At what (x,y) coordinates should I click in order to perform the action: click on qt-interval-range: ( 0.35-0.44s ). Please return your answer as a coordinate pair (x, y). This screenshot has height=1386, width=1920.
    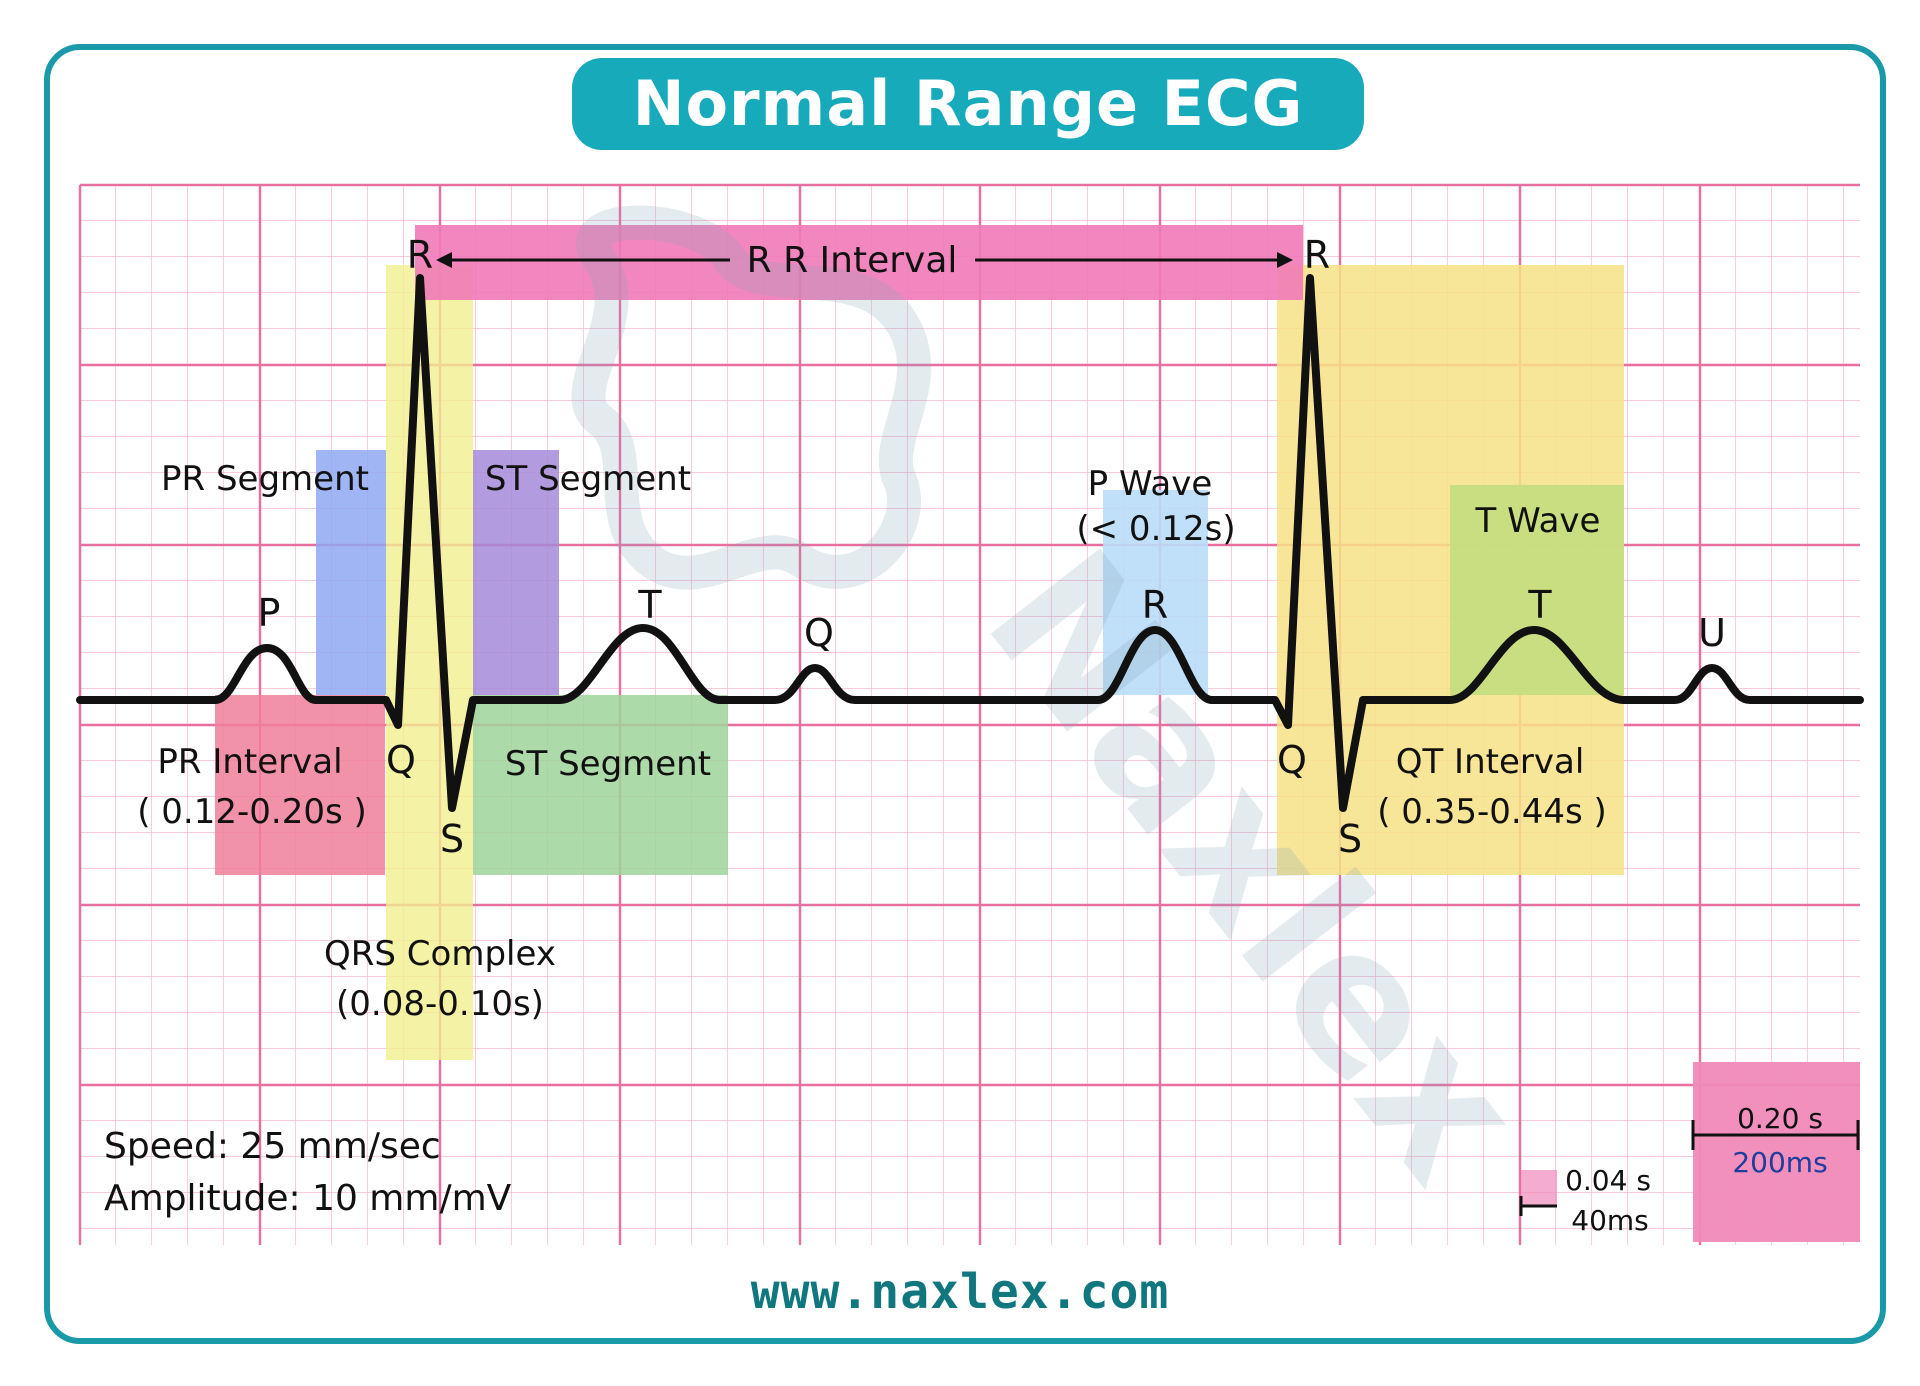
    Looking at the image, I should click on (1492, 812).